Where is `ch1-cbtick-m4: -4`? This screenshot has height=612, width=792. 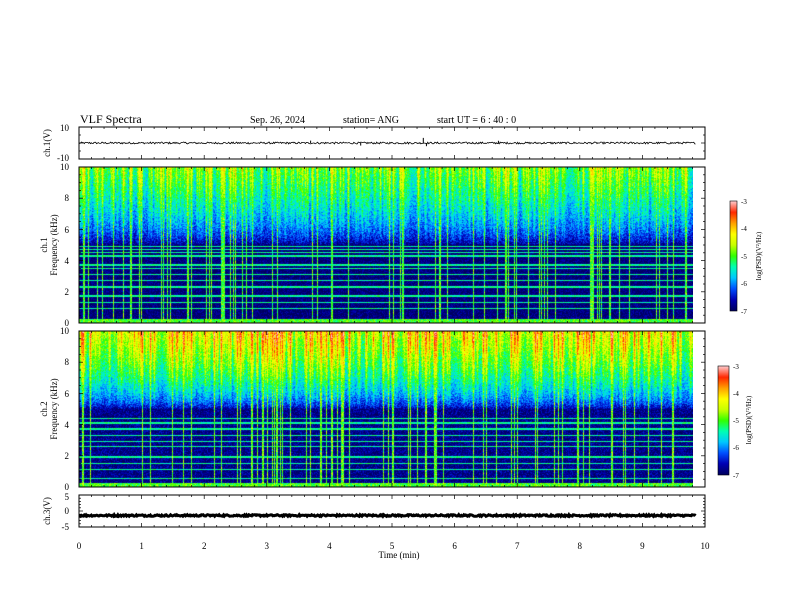
ch1-cbtick-m4: -4 is located at coordinates (744, 229).